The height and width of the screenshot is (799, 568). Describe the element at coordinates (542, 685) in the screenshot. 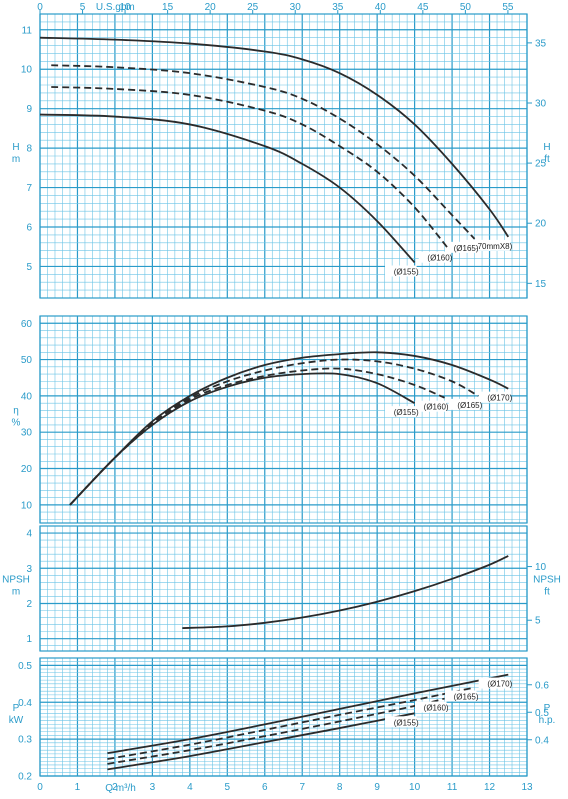

I see `right-tick-label: 0.6` at that location.